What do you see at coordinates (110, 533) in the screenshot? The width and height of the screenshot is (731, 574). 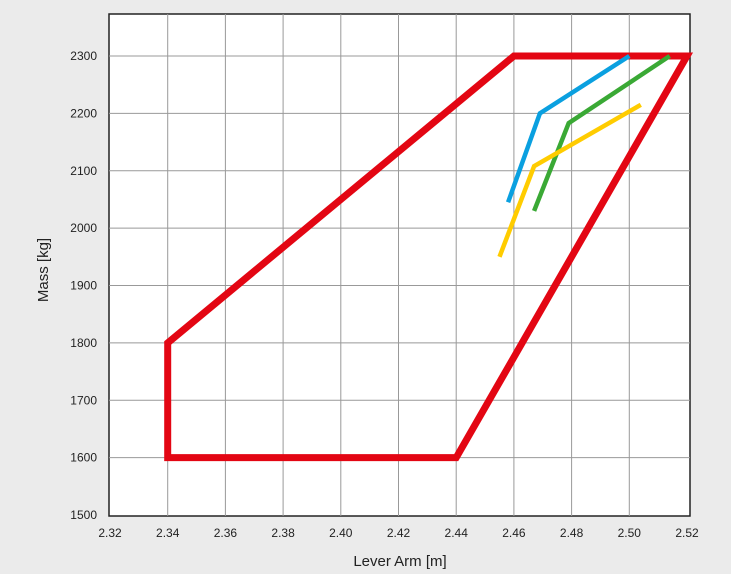 I see `x-tick-label: 2.32` at bounding box center [110, 533].